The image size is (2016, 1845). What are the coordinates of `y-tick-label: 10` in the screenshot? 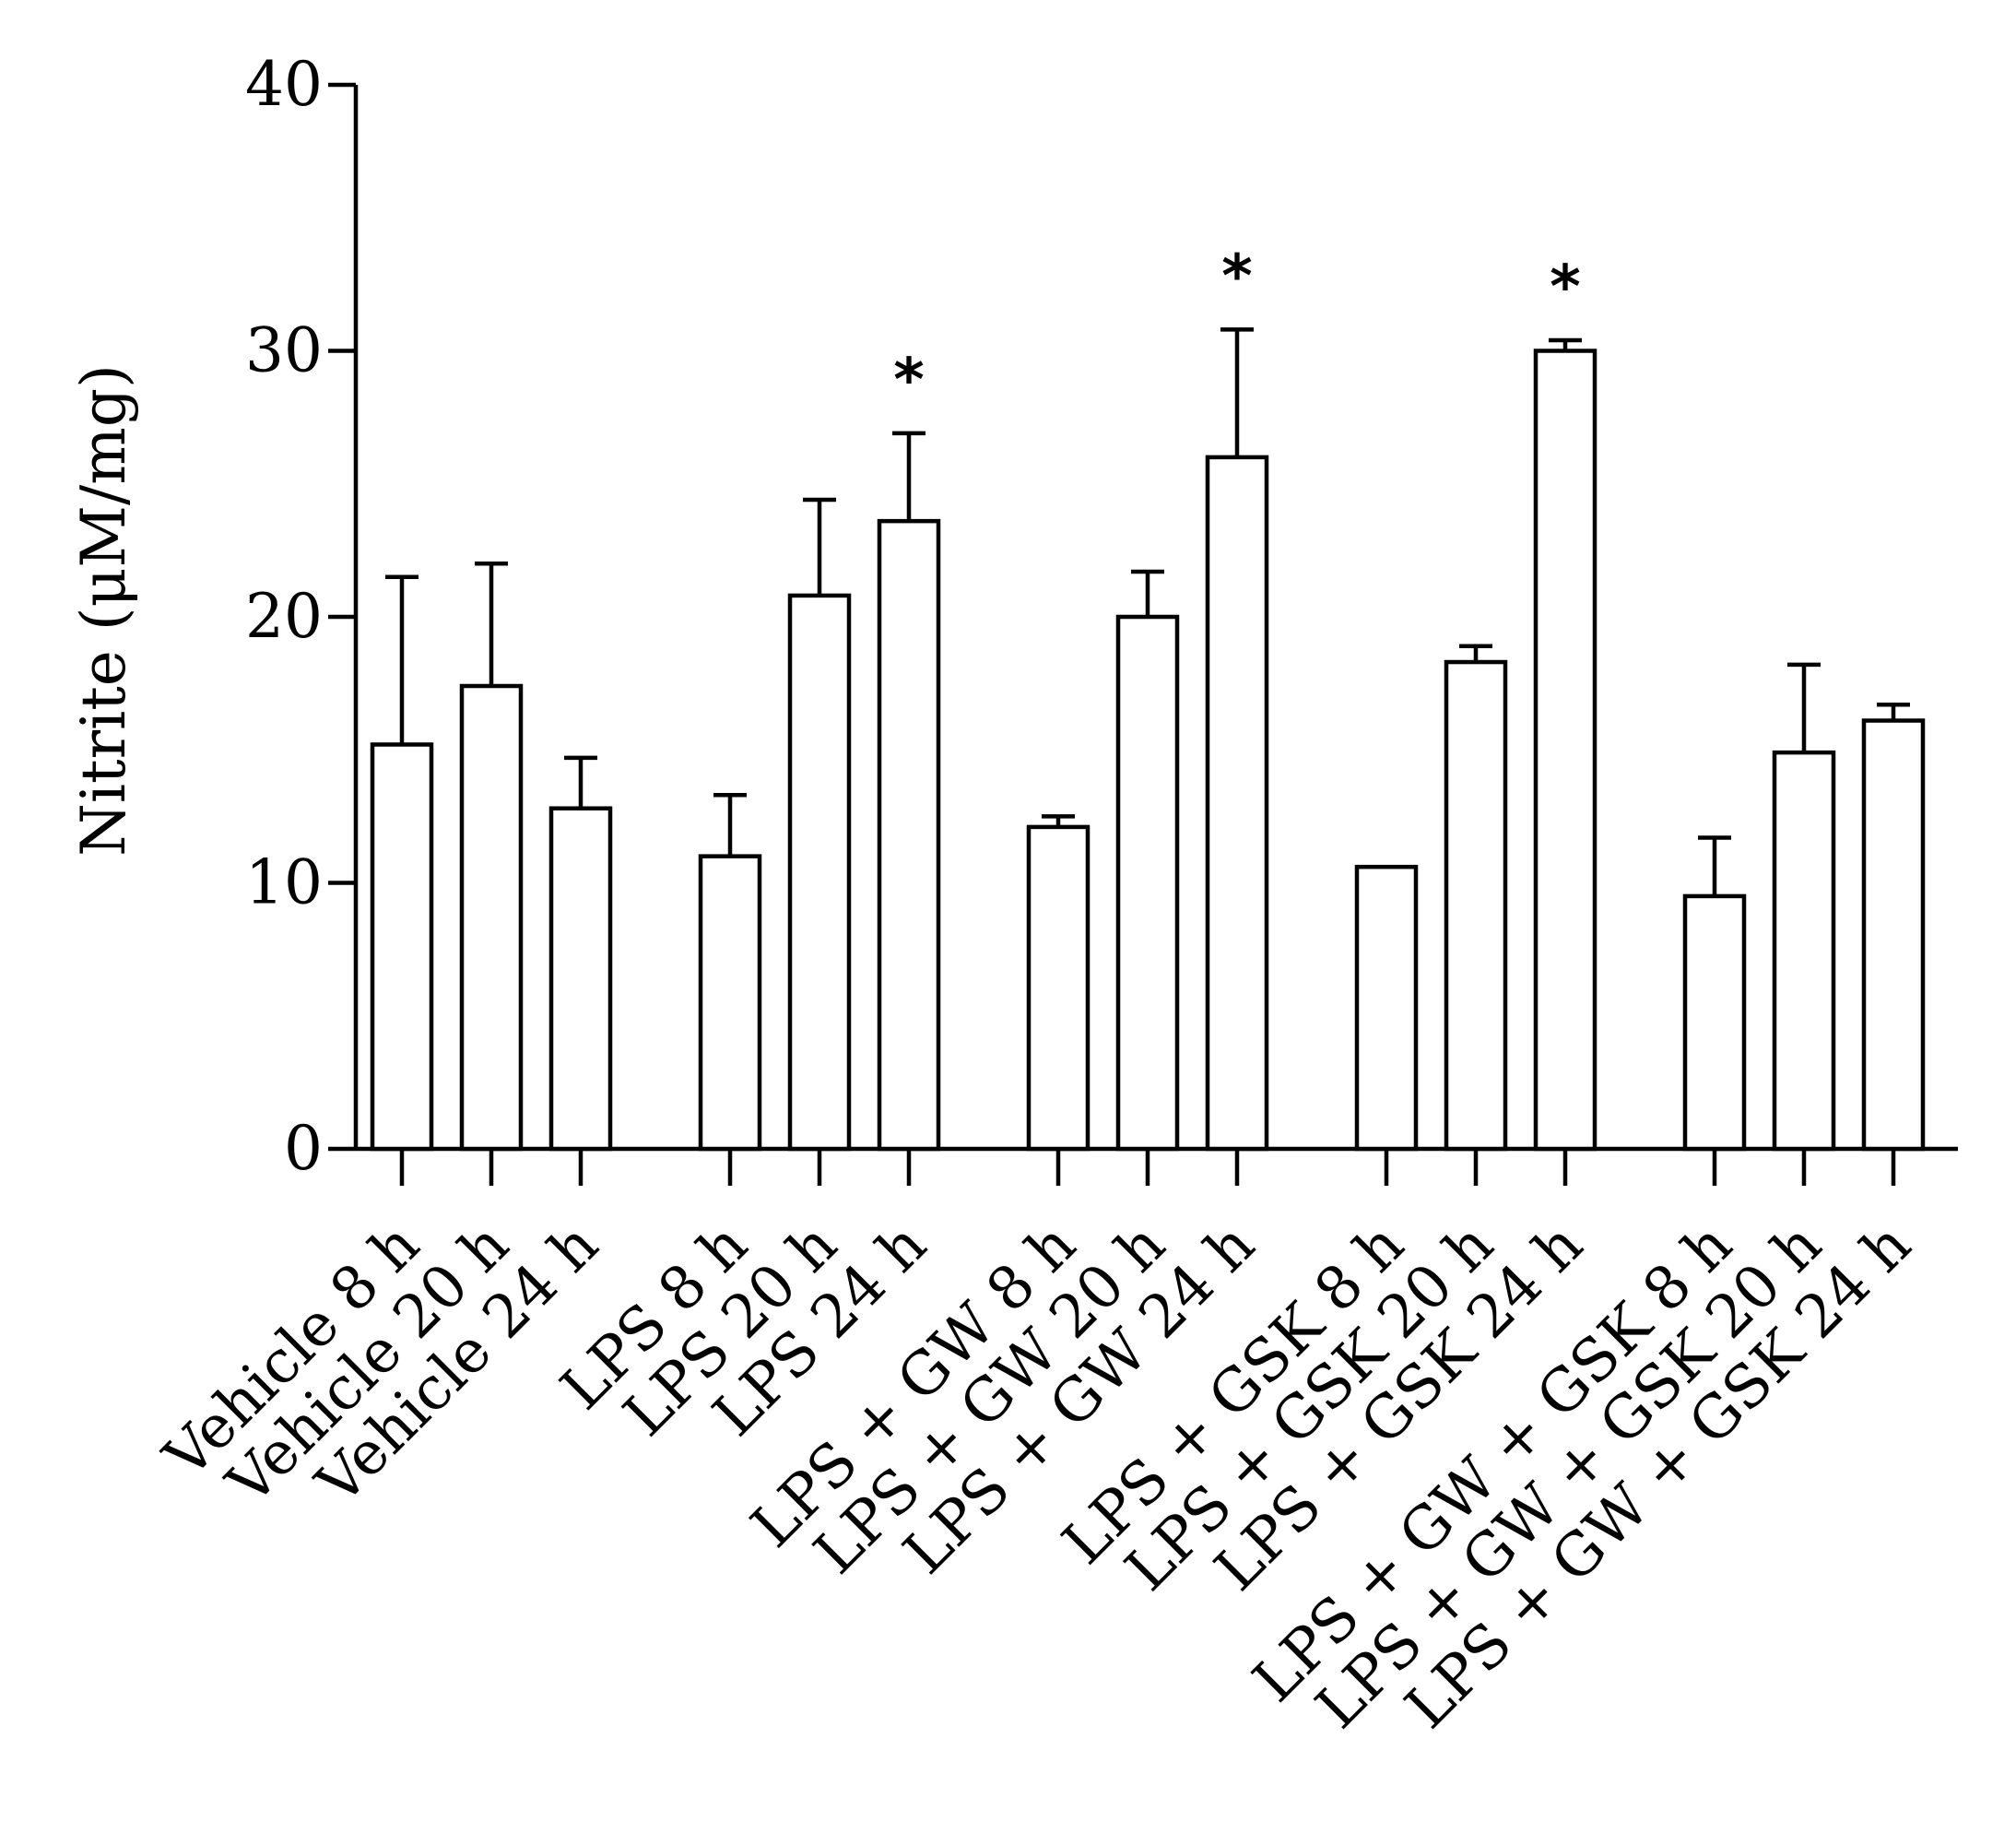 It's located at (284, 882).